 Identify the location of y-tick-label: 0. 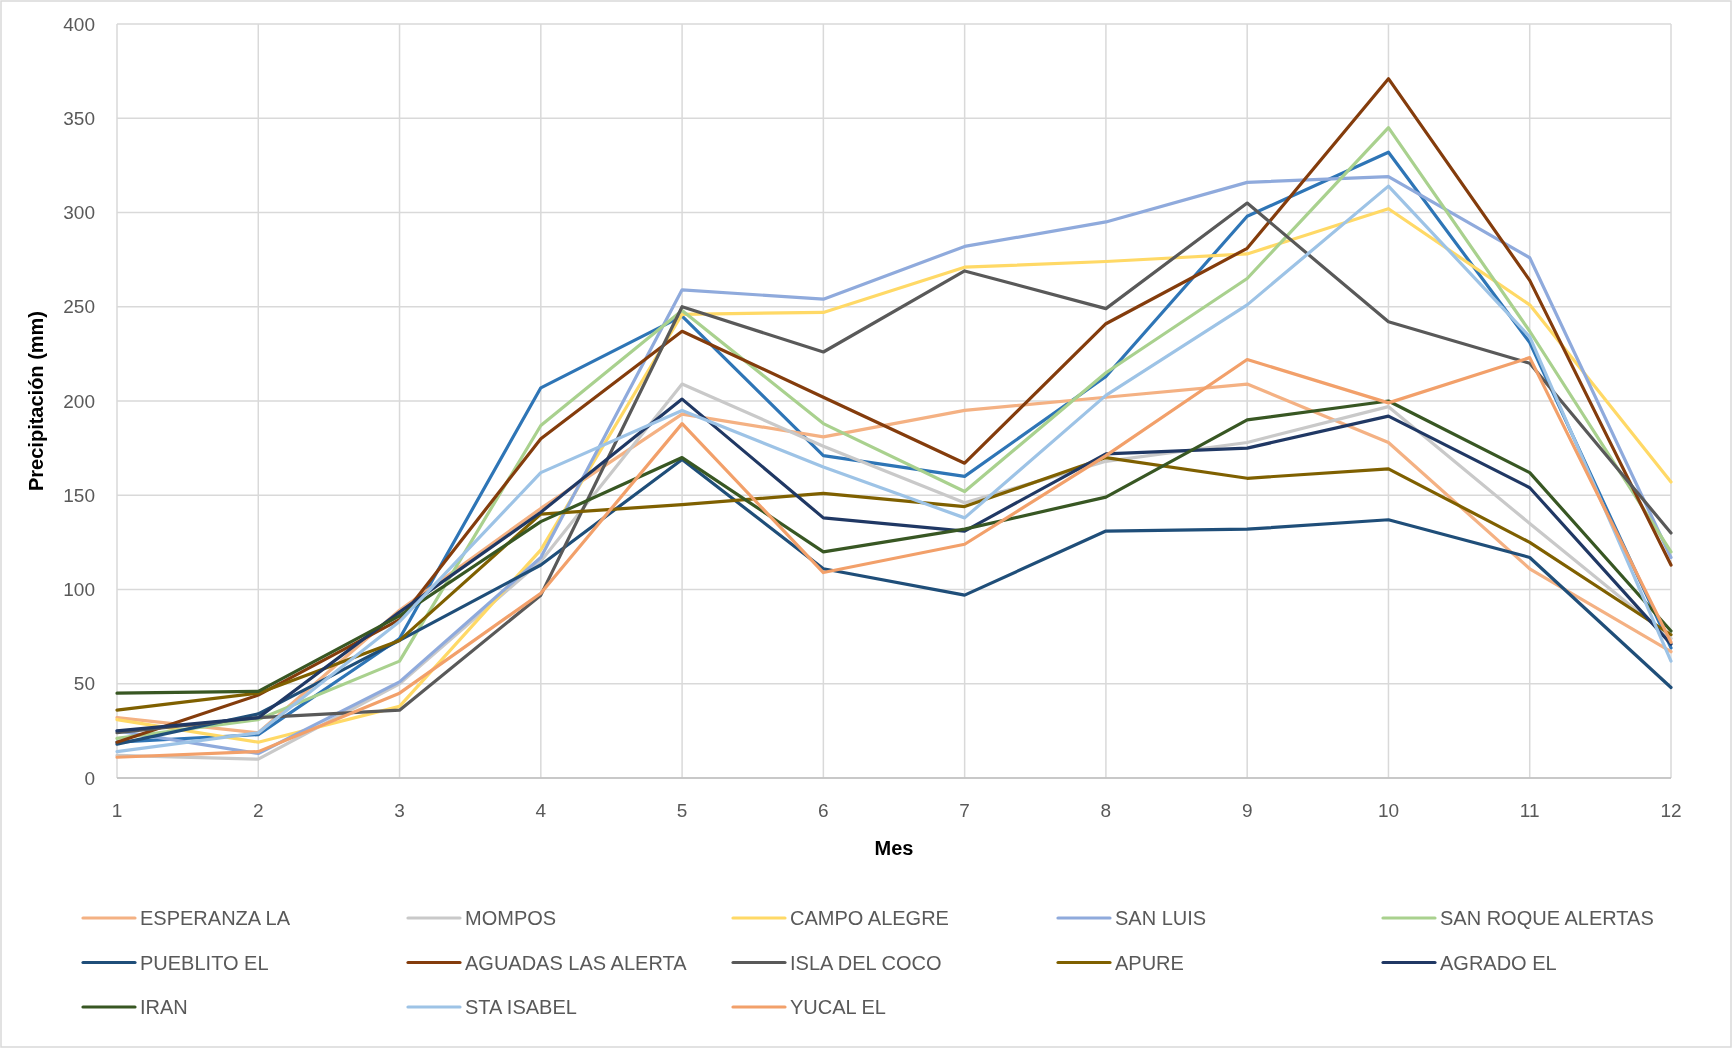
(89, 778).